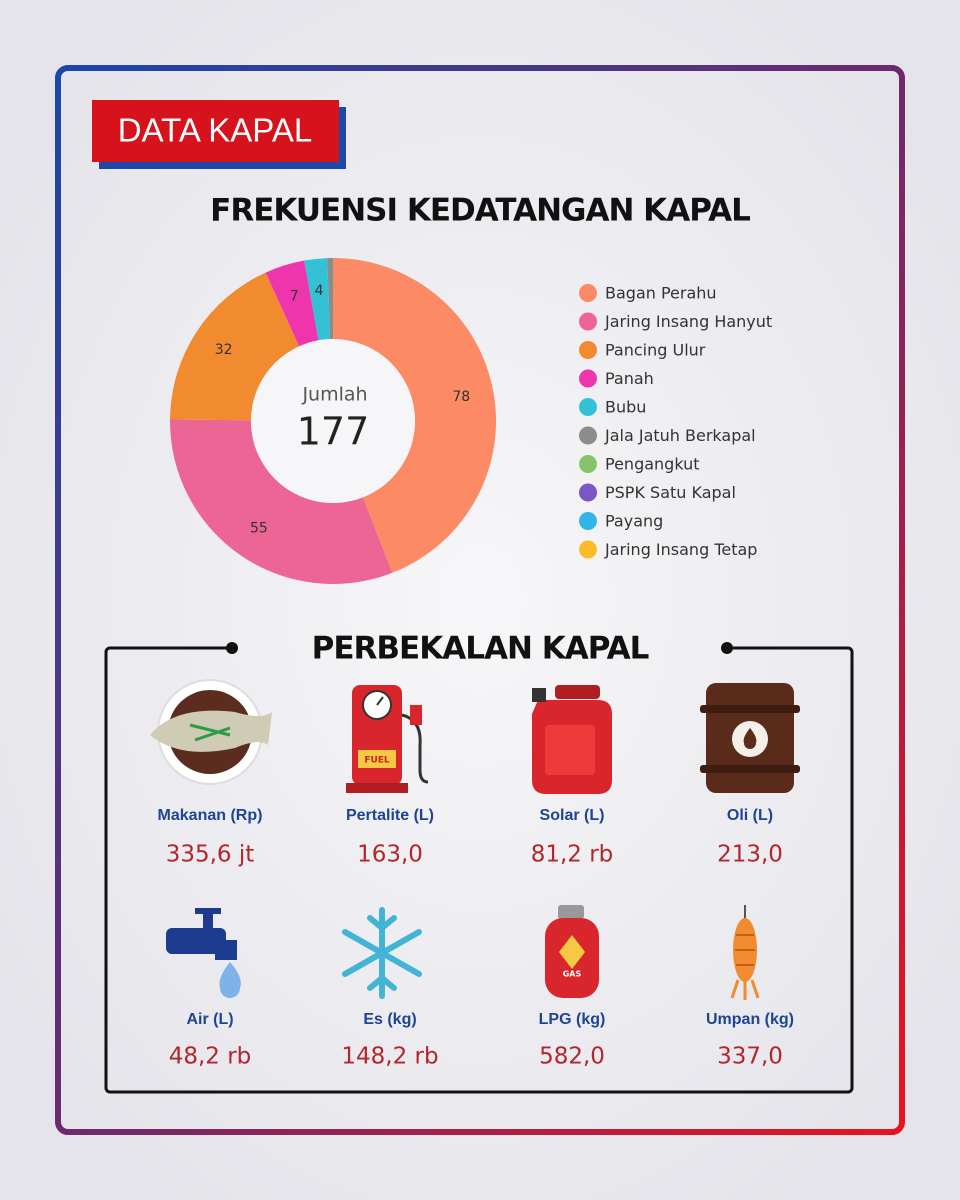  What do you see at coordinates (750, 815) in the screenshot?
I see `stat-label: Oli (L)` at bounding box center [750, 815].